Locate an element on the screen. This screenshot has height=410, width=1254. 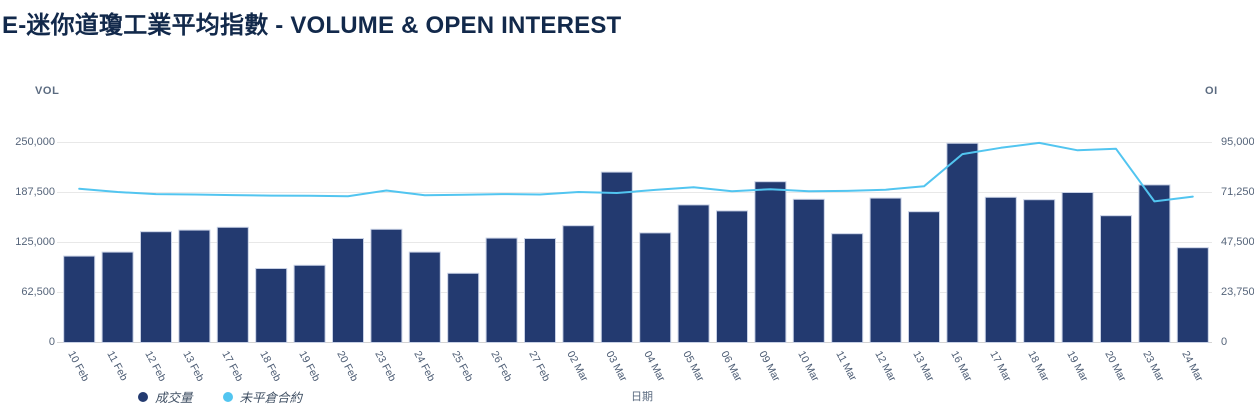
open-interest-line is located at coordinates (636, 172).